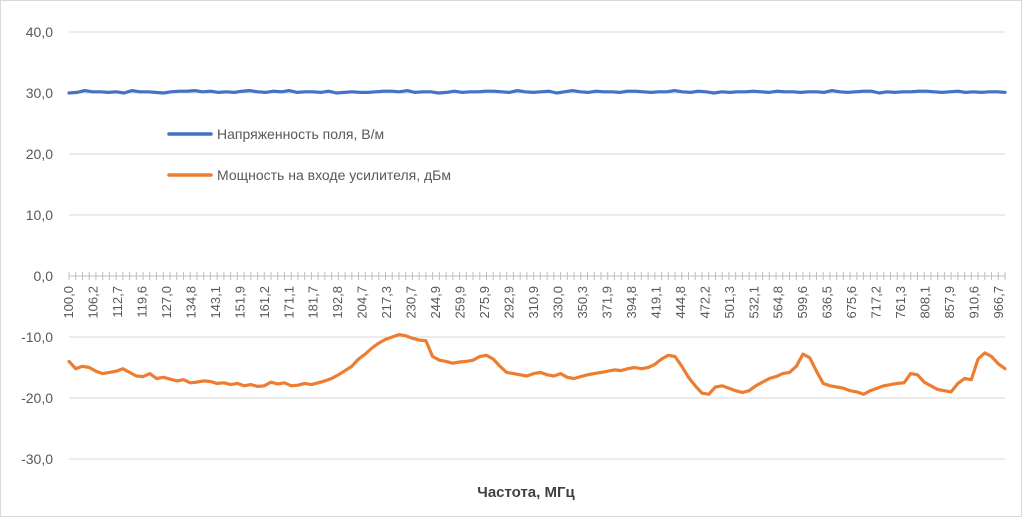 This screenshot has height=523, width=1024. What do you see at coordinates (802, 302) in the screenshot?
I see `x-tick-label: 599,6` at bounding box center [802, 302].